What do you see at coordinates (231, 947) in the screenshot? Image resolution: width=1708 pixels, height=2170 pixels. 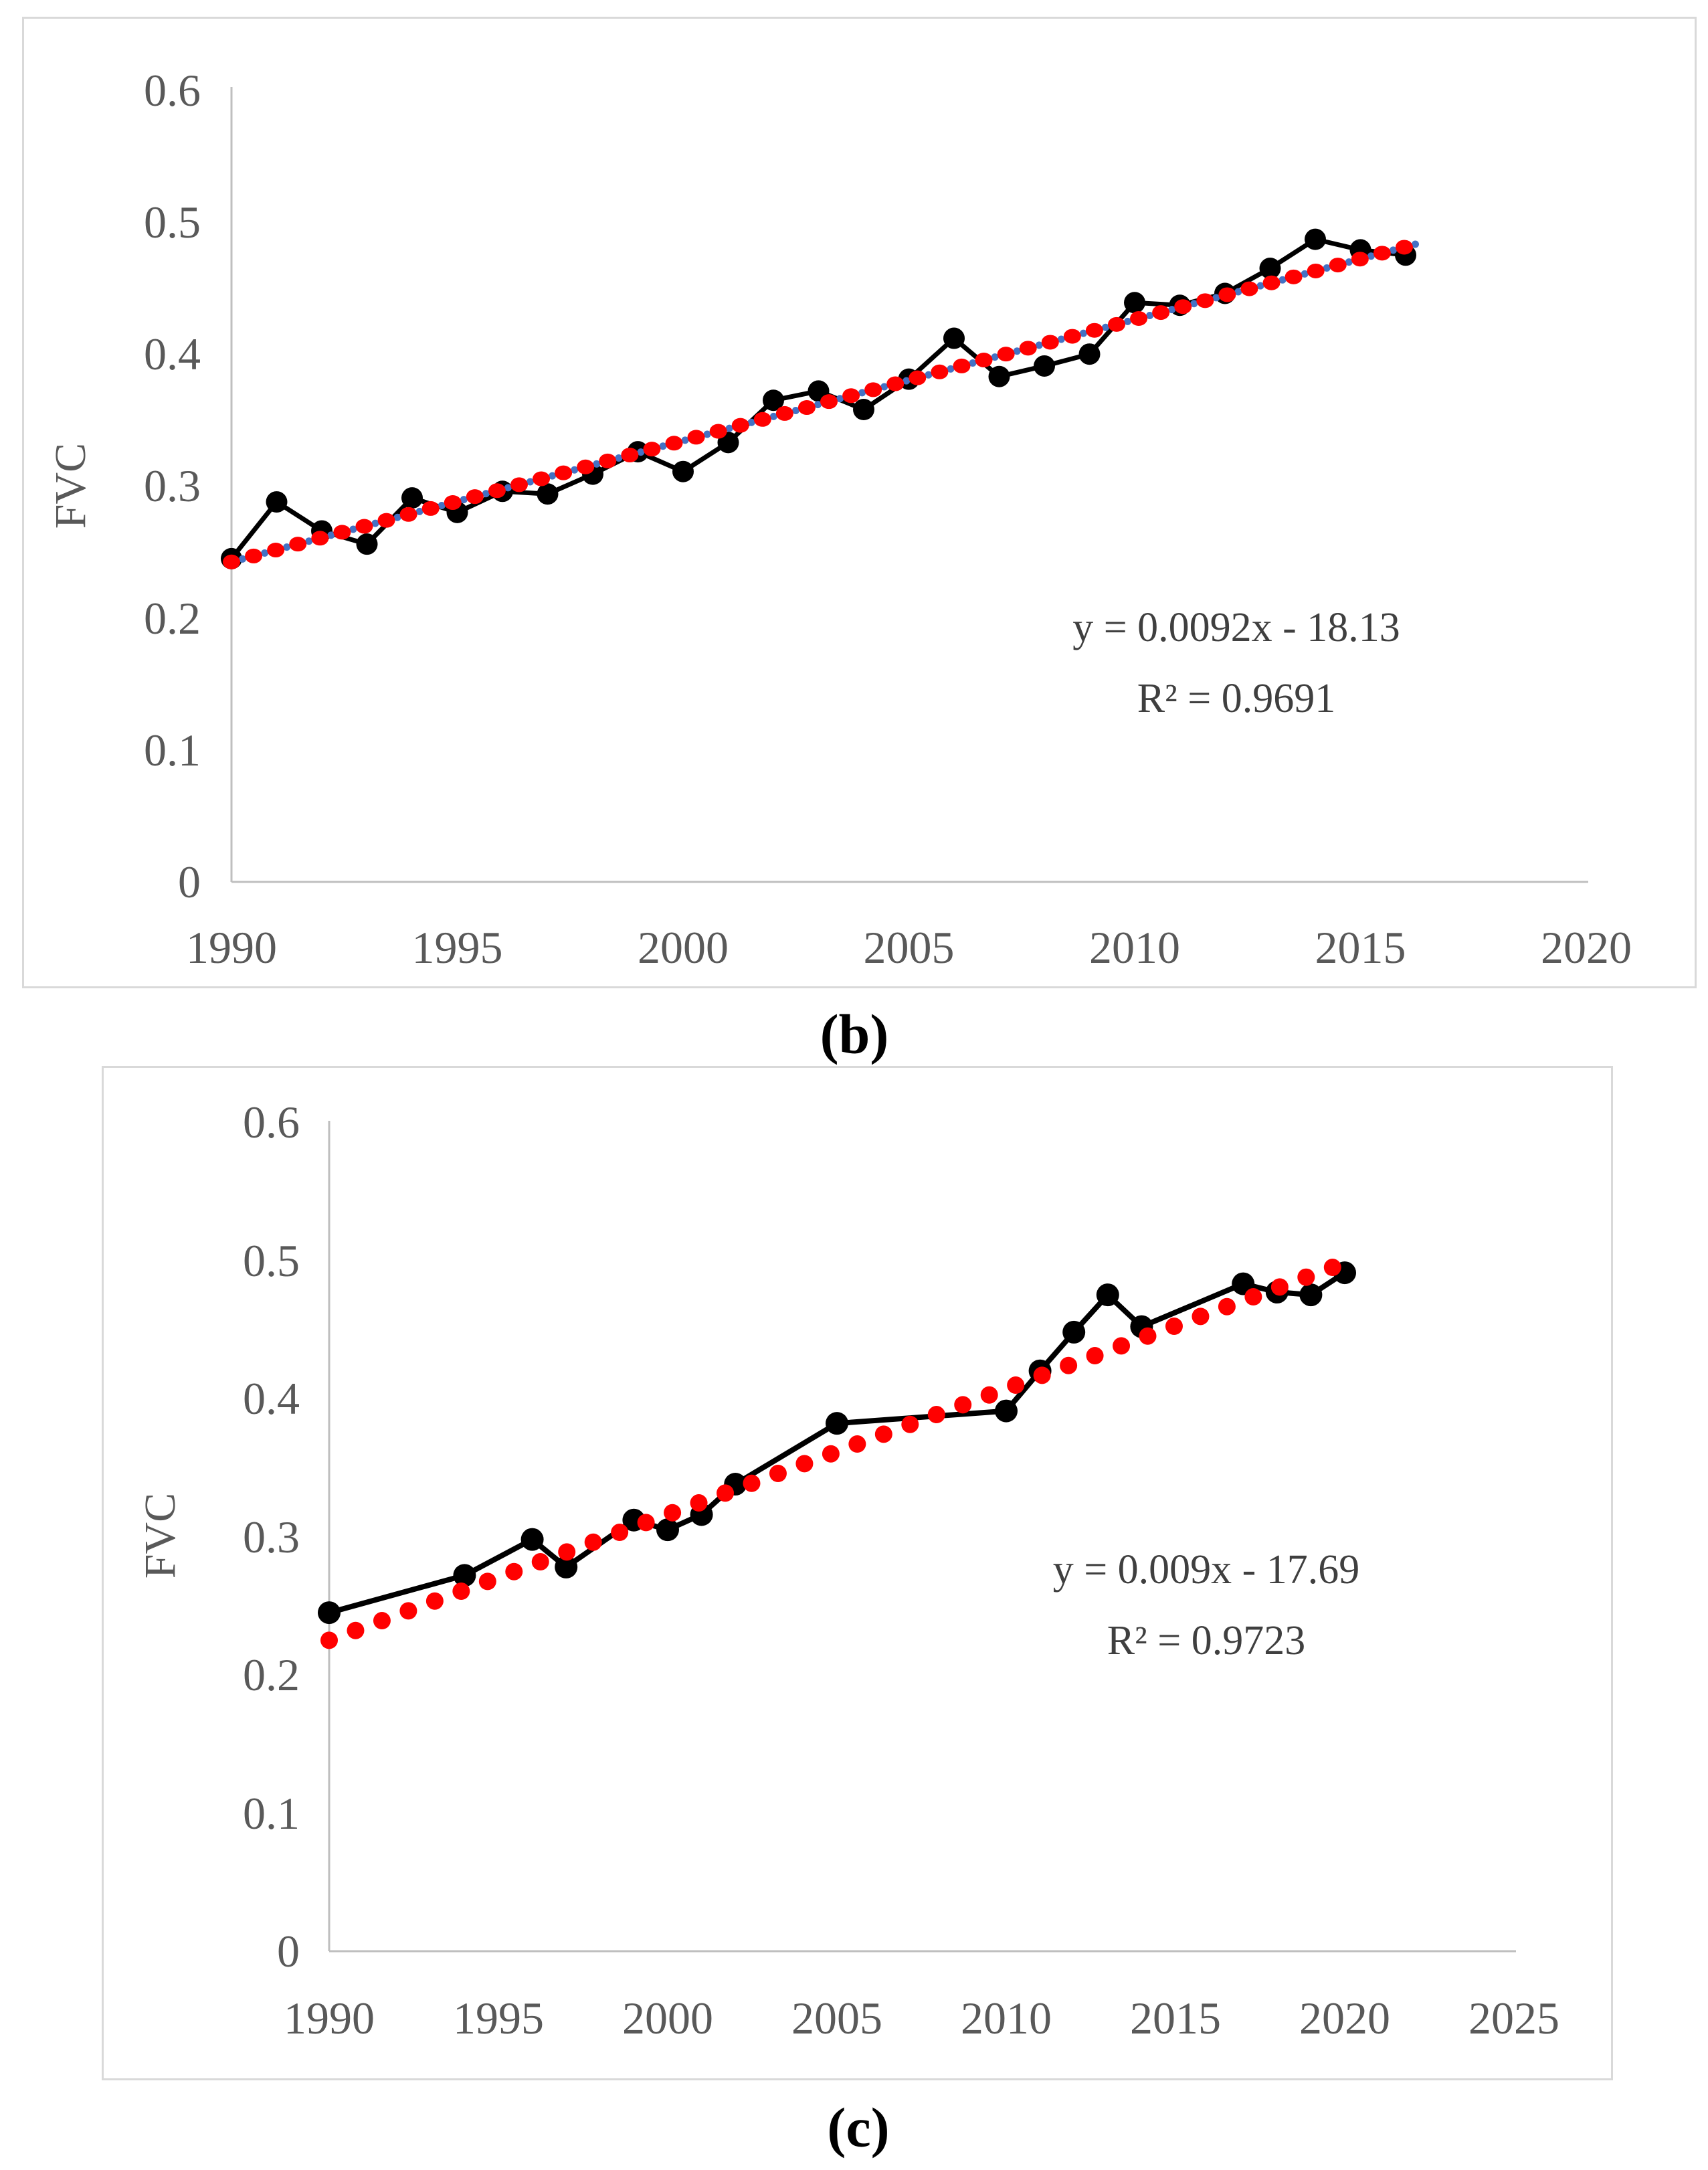 I see `chart-b-x-tick-label: 1990` at bounding box center [231, 947].